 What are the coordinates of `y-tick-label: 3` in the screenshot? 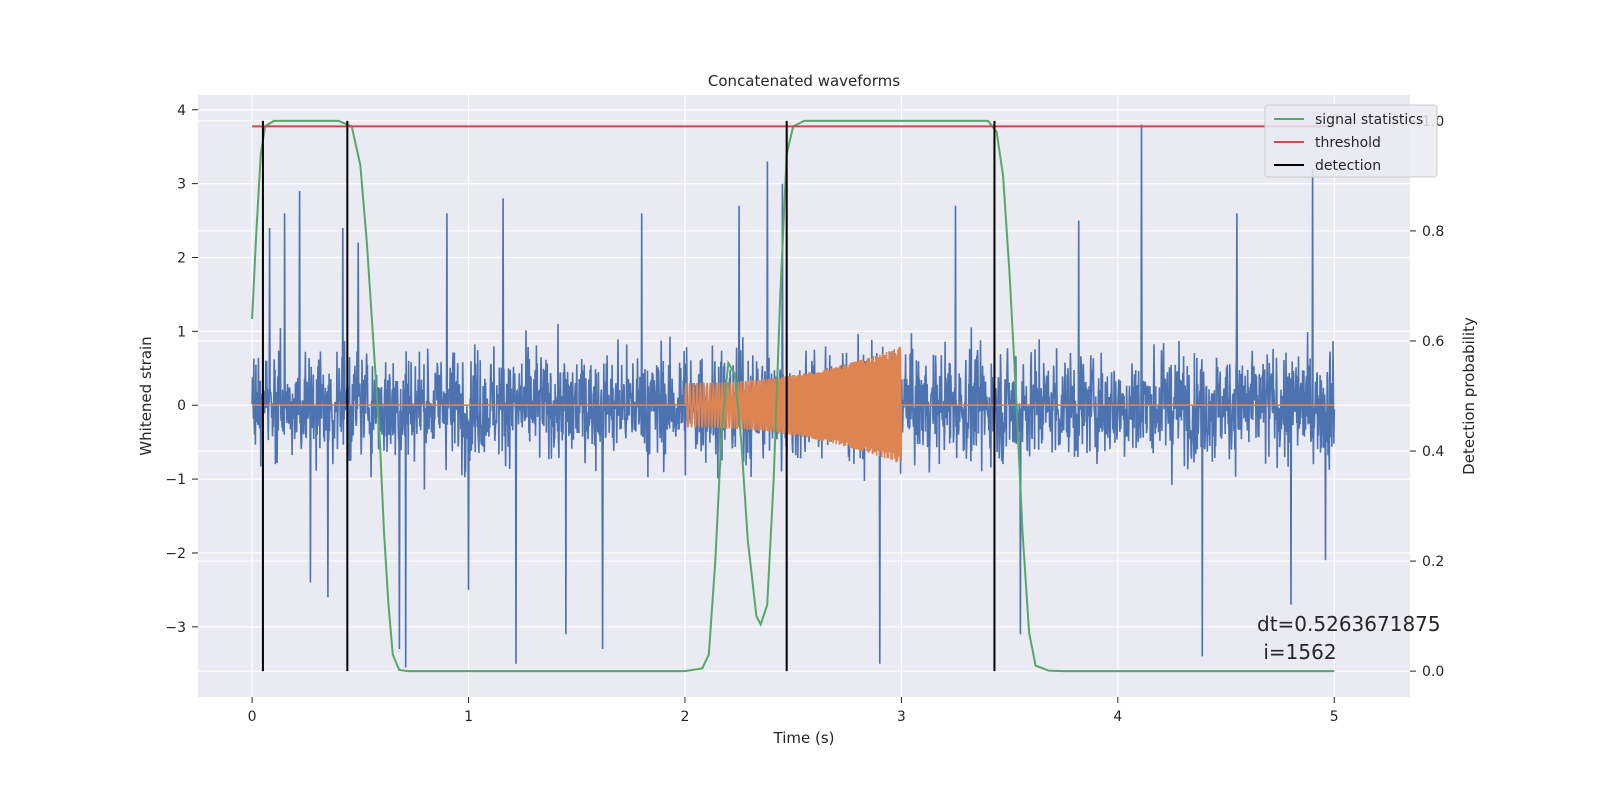 It's located at (181, 185).